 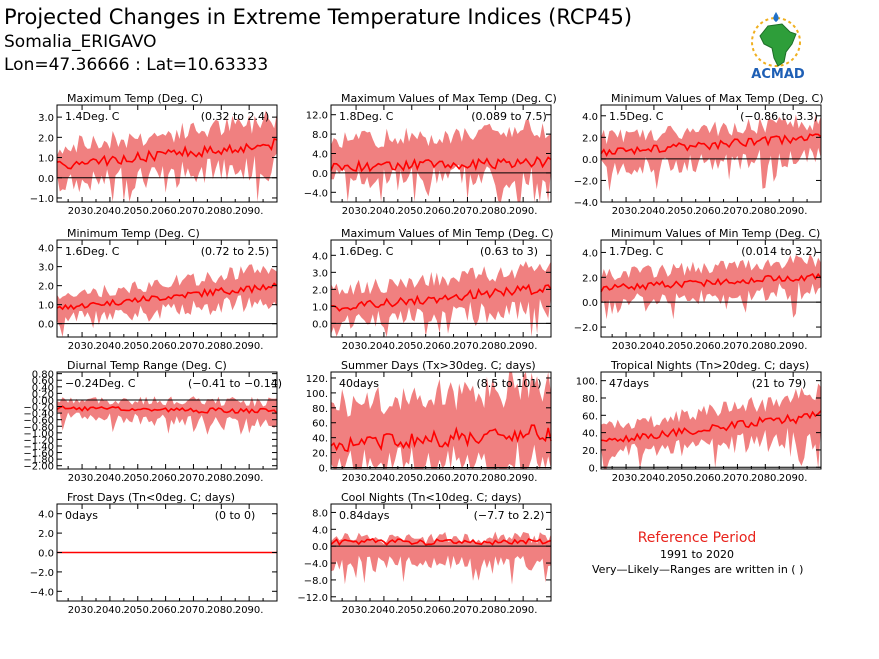 I want to click on y-tick-label: 120., so click(x=317, y=379).